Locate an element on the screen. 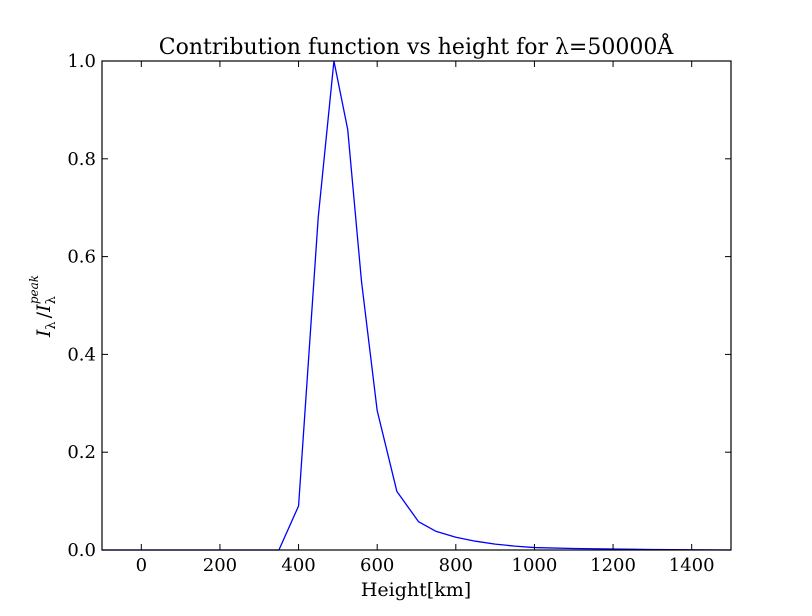  y-tick-label: 0.2 is located at coordinates (81, 452).